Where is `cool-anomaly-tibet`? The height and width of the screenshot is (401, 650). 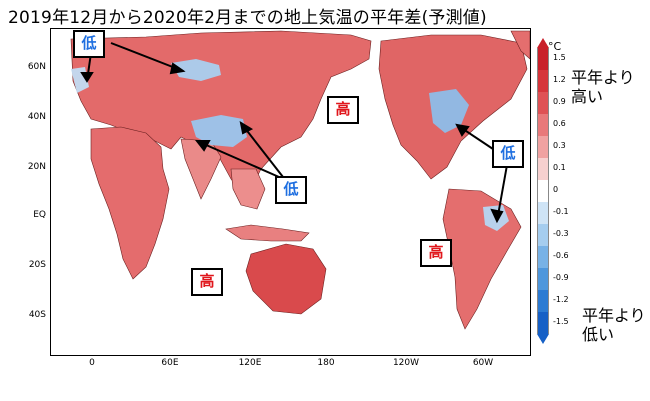
cool-anomaly-tibet is located at coordinates (219, 131).